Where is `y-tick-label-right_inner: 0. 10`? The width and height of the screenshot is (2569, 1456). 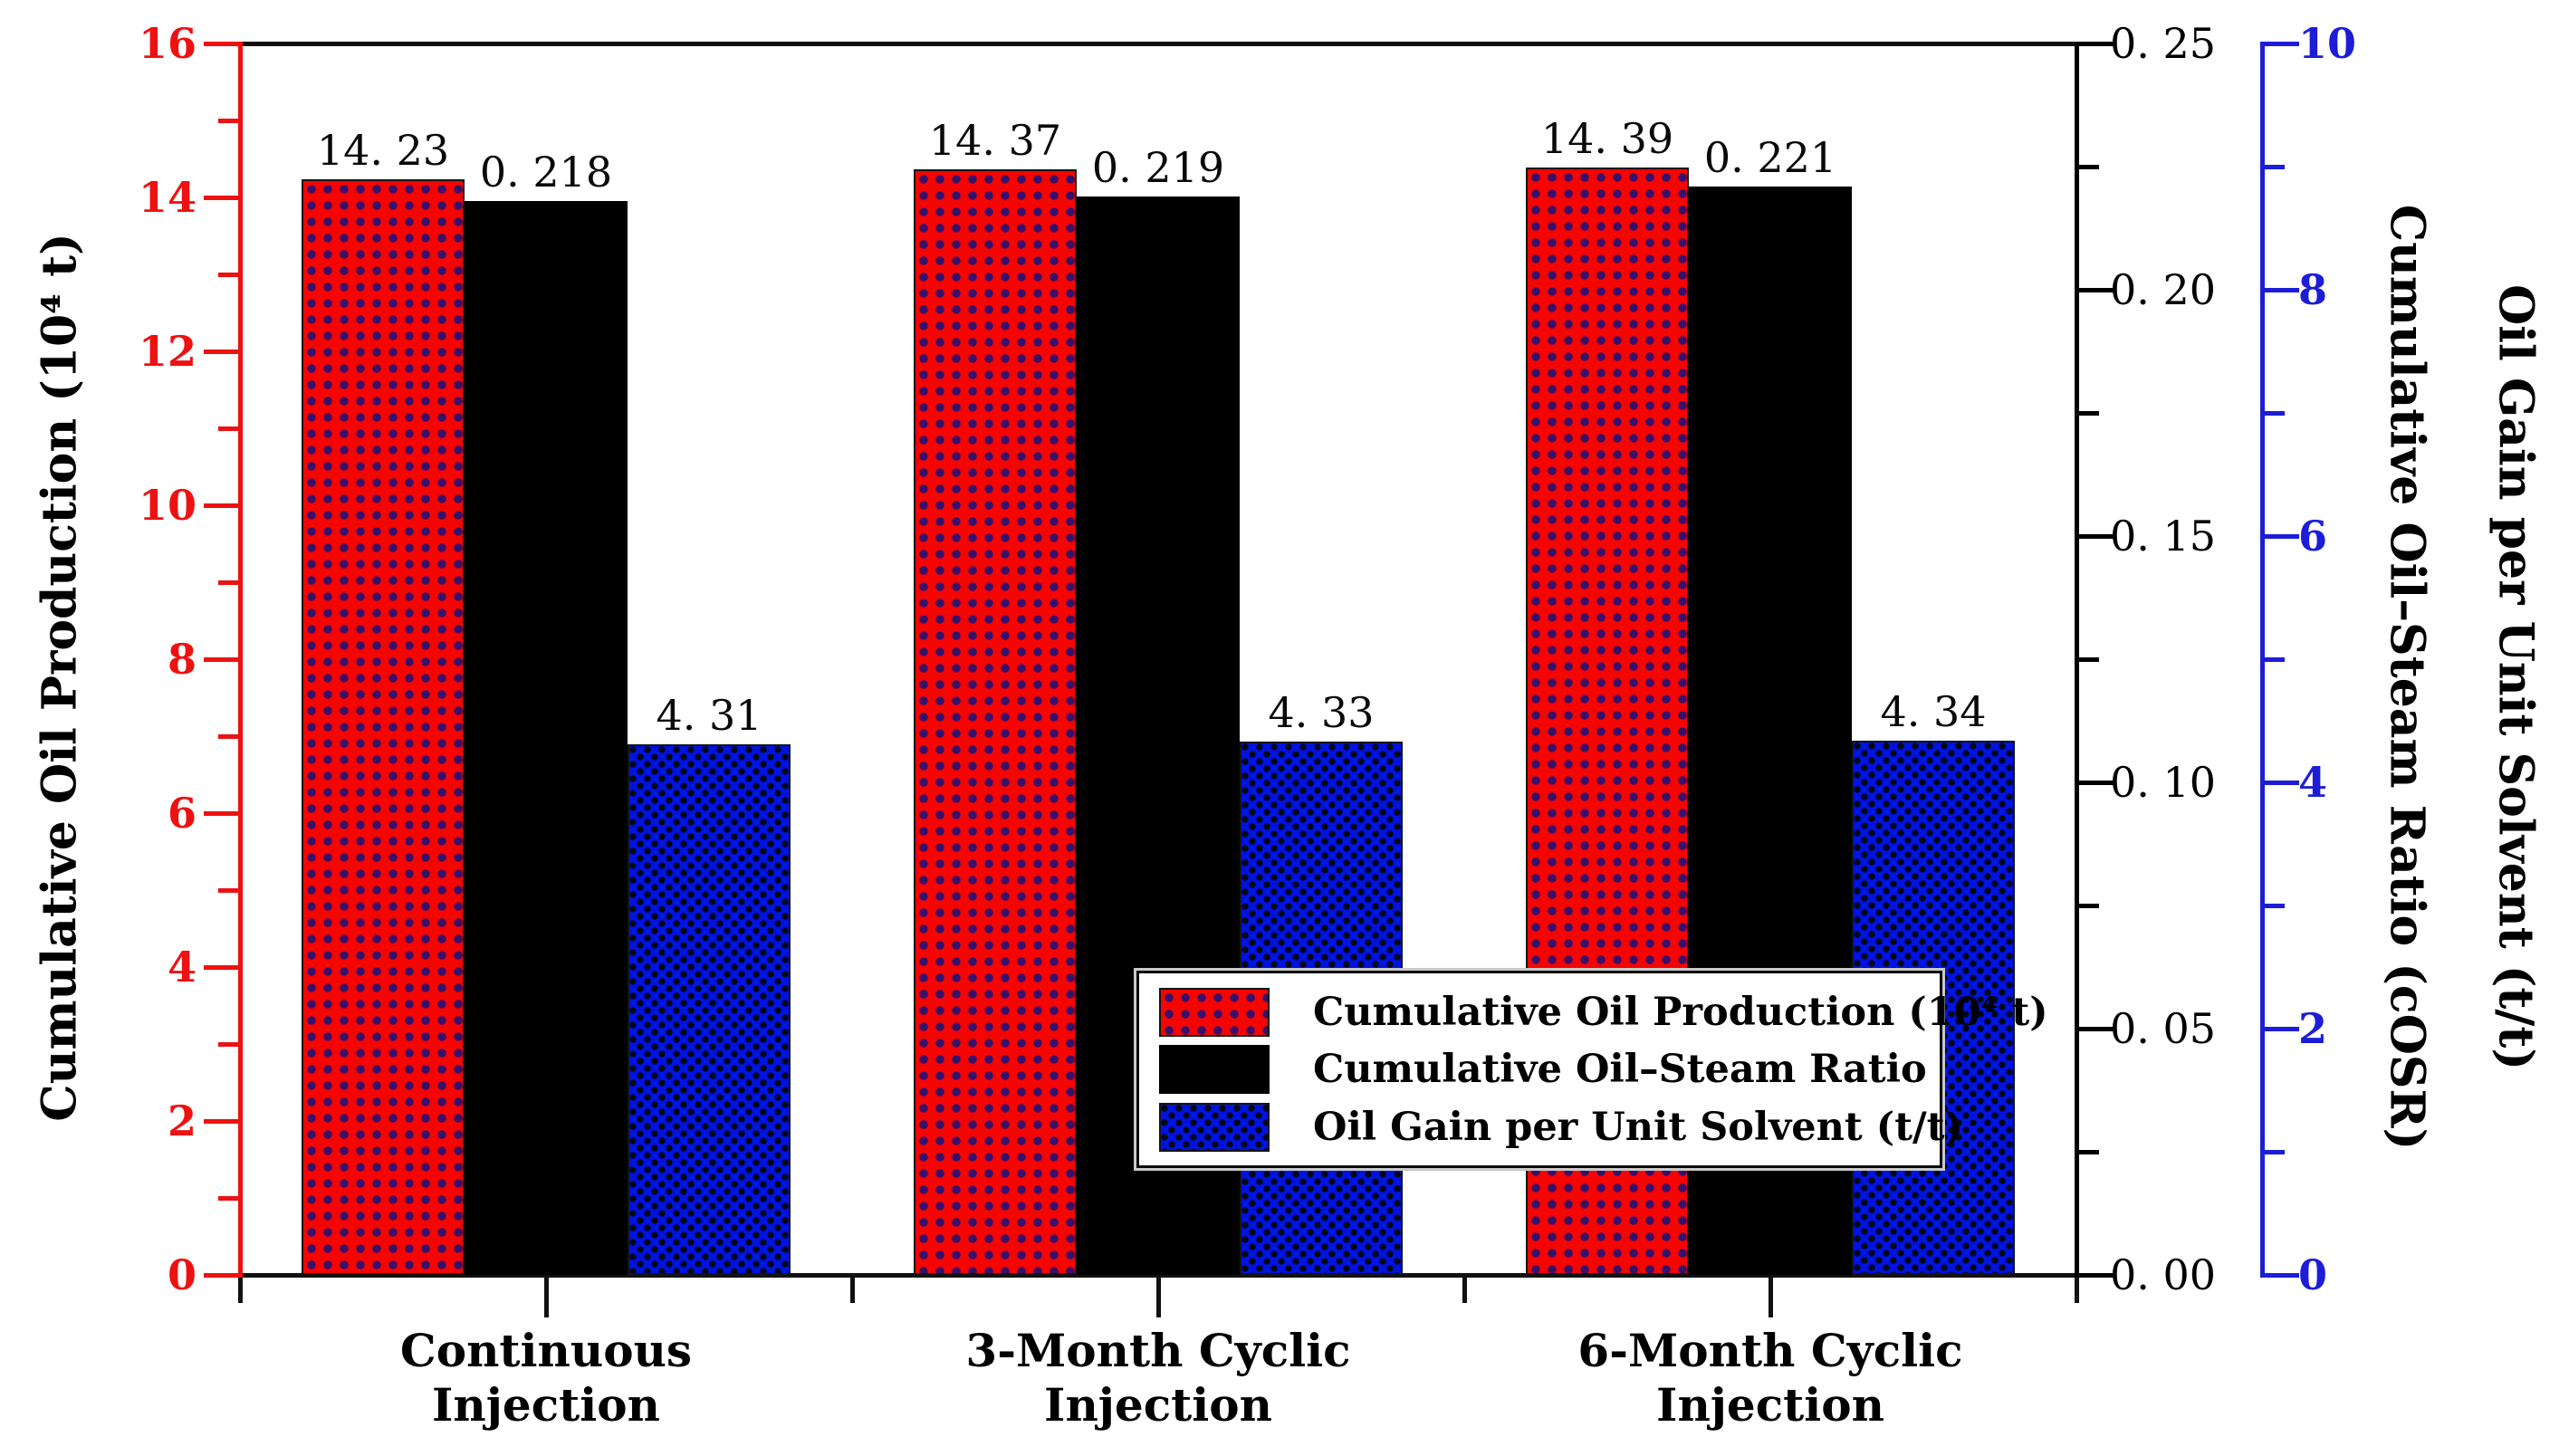
y-tick-label-right_inner: 0. 10 is located at coordinates (2163, 783).